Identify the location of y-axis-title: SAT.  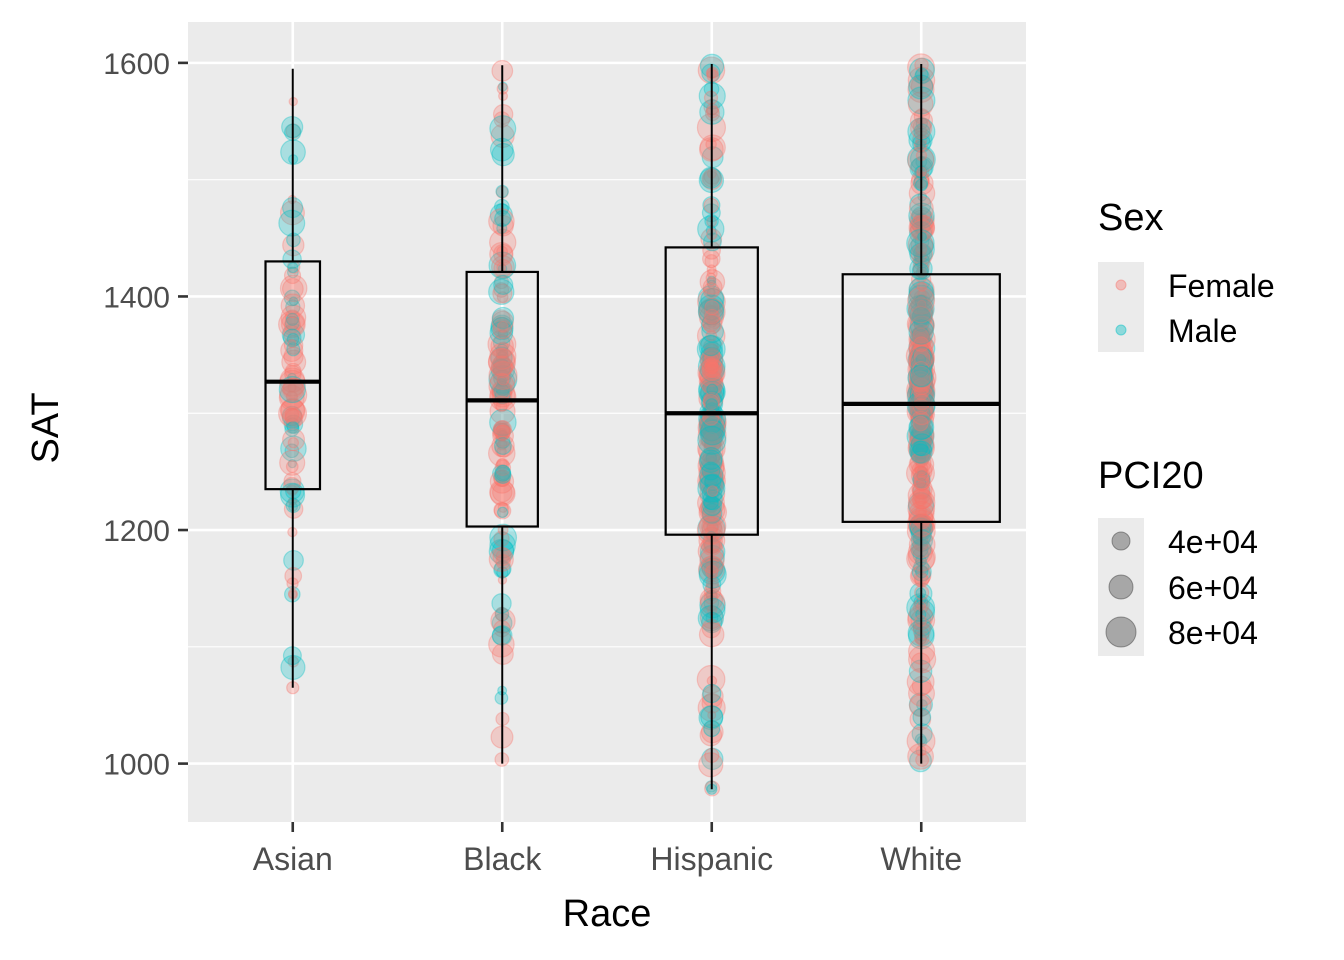
(46, 427).